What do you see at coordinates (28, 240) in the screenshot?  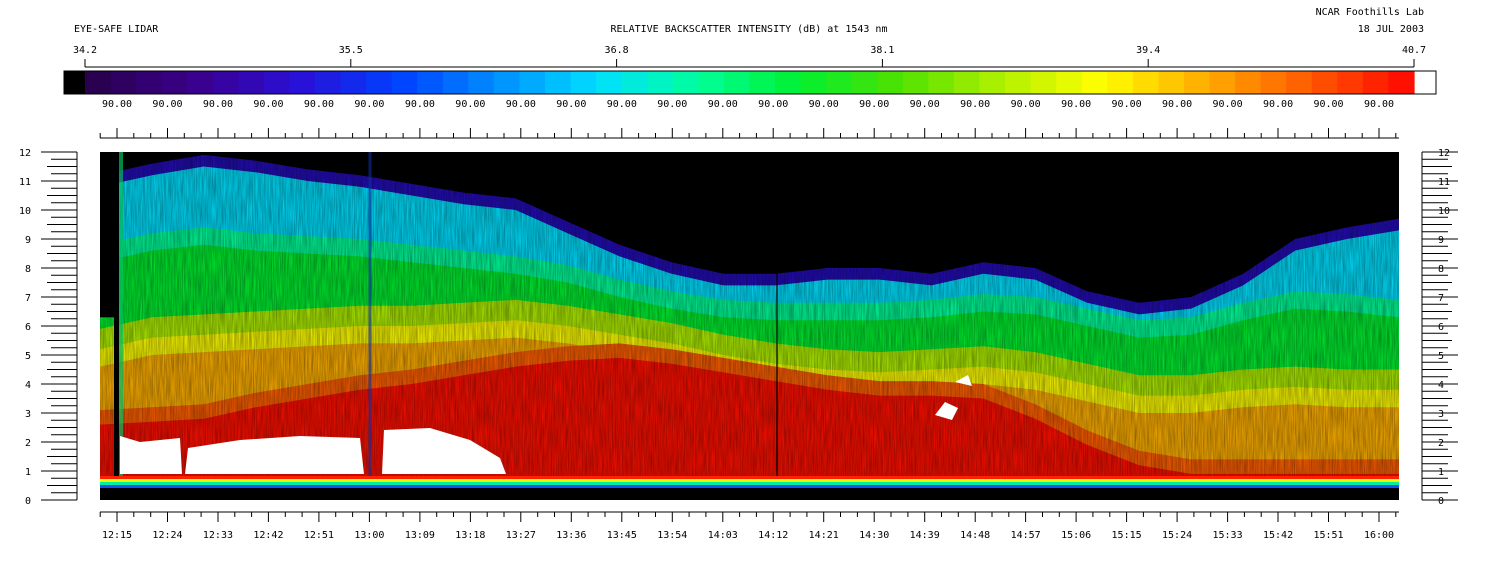 I see `left-altitude-label: 9` at bounding box center [28, 240].